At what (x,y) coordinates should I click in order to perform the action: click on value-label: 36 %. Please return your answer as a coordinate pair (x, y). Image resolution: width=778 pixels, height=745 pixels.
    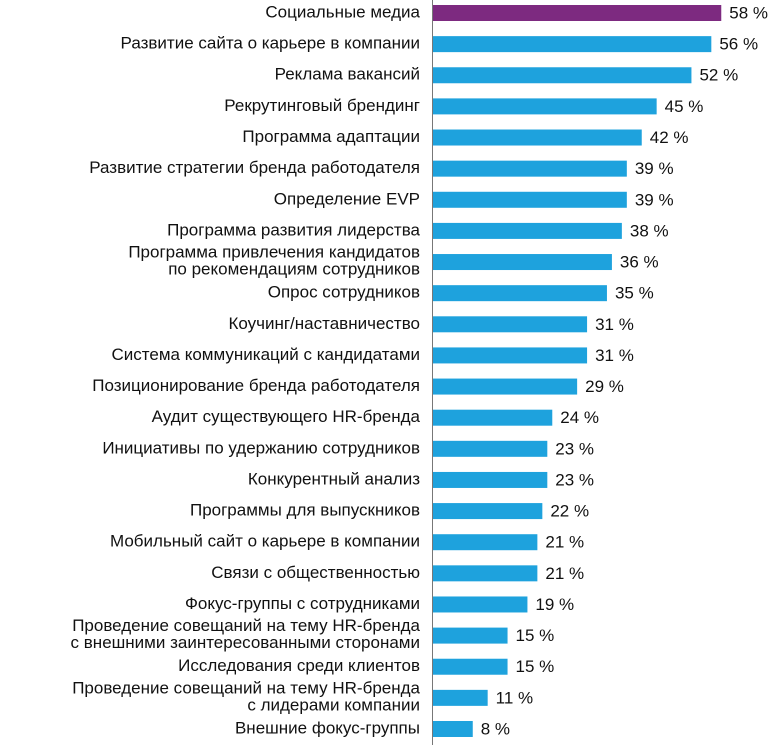
    Looking at the image, I should click on (639, 262).